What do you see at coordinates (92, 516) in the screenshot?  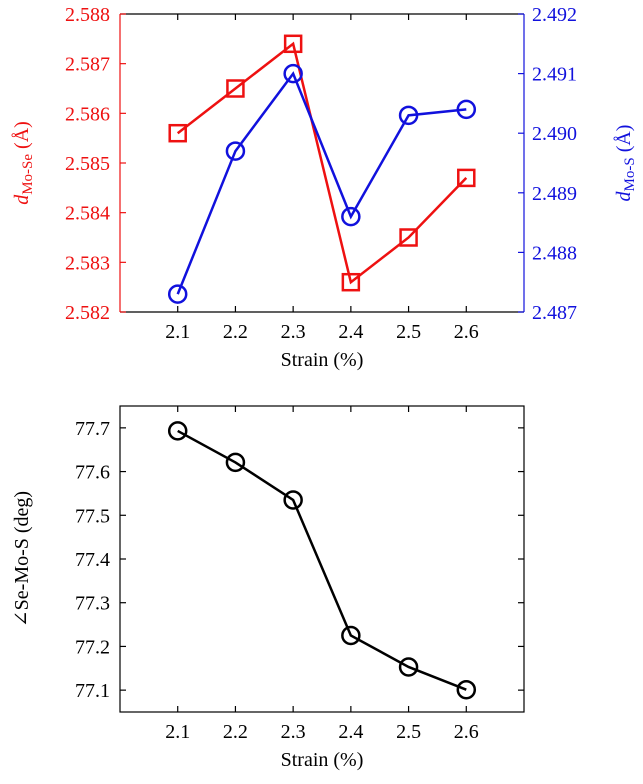 I see `bottom-y-tick-label: 77.5` at bounding box center [92, 516].